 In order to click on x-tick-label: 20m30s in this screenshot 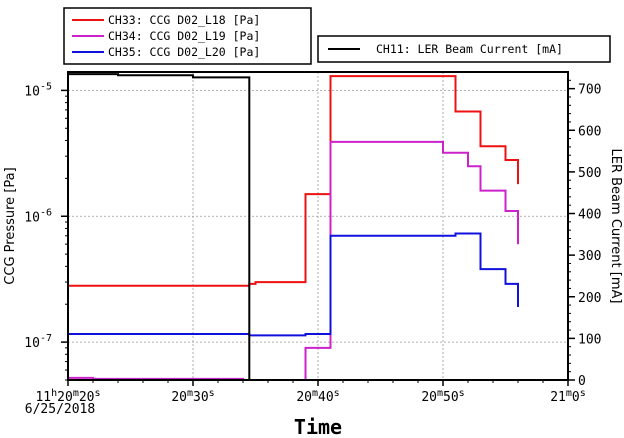, I will do `click(192, 396)`.